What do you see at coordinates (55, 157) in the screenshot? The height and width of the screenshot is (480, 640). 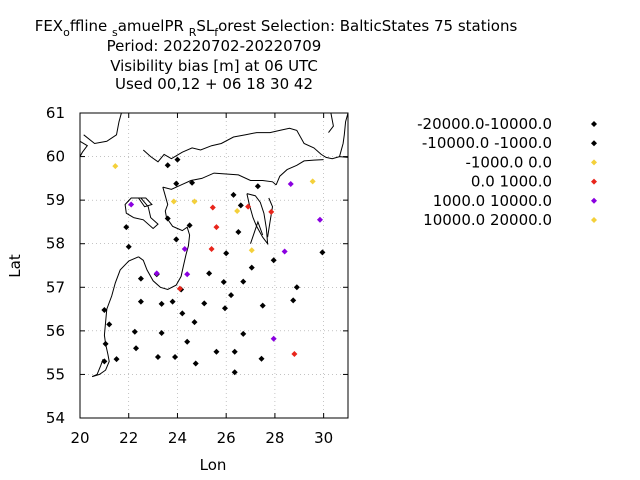 I see `y-tick-label: 60` at bounding box center [55, 157].